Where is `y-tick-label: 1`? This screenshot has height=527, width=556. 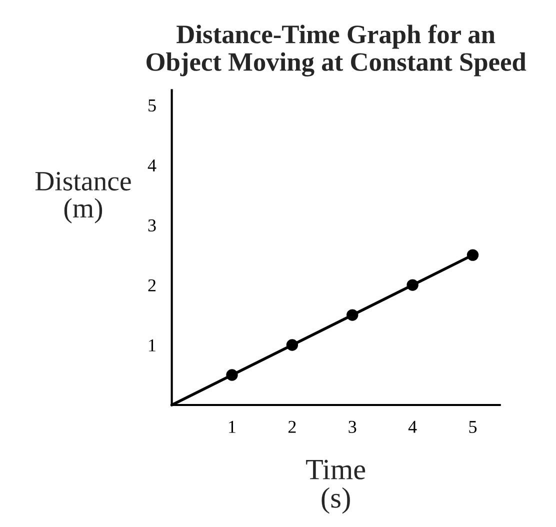
y-tick-label: 1 is located at coordinates (152, 345).